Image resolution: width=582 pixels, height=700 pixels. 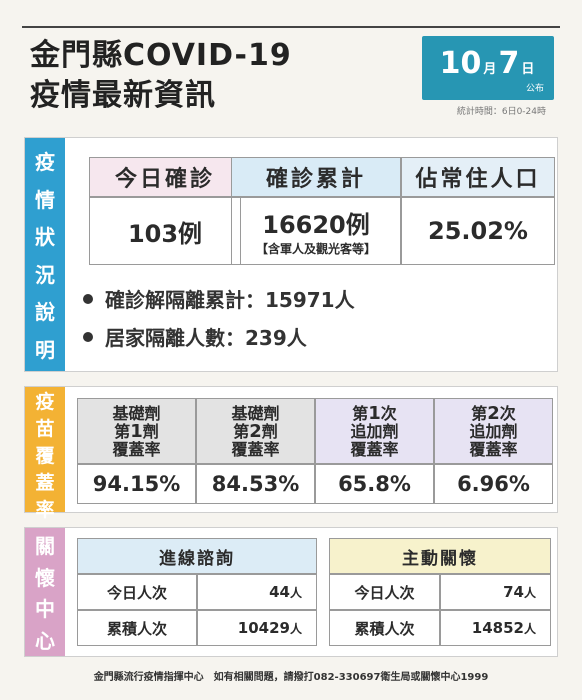 I want to click on value-number: 44, so click(x=279, y=592).